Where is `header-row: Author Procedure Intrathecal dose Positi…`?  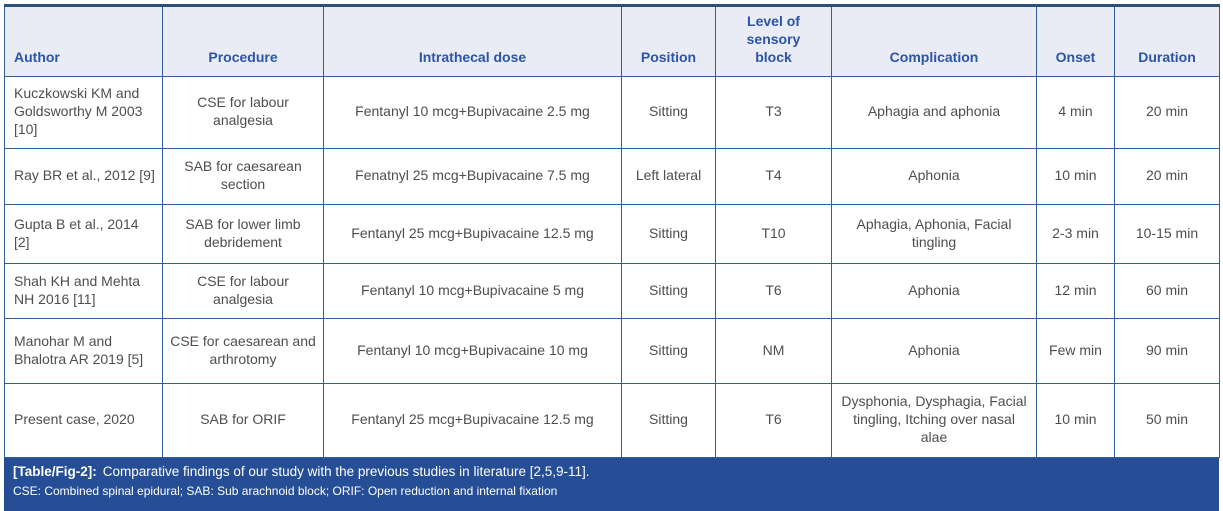
header-row: Author Procedure Intrathecal dose Positi… is located at coordinates (612, 41).